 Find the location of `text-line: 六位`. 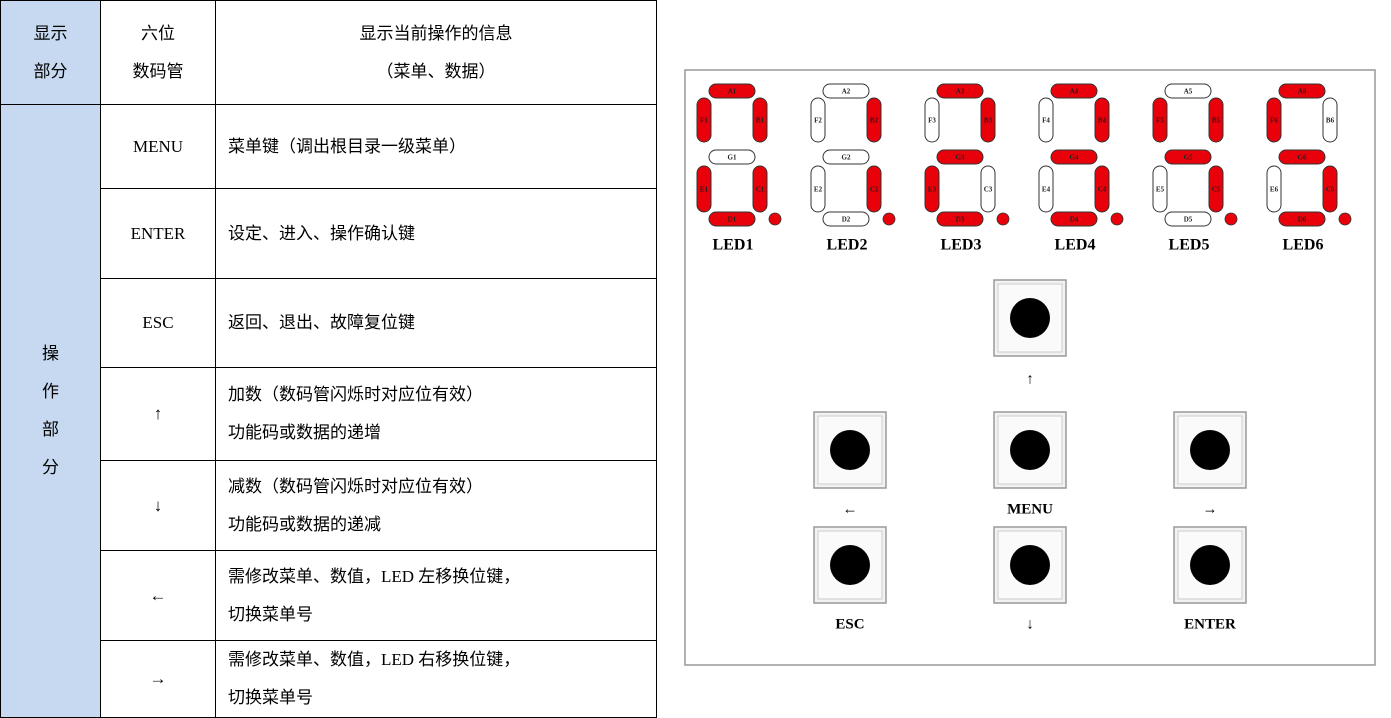

text-line: 六位 is located at coordinates (158, 33).